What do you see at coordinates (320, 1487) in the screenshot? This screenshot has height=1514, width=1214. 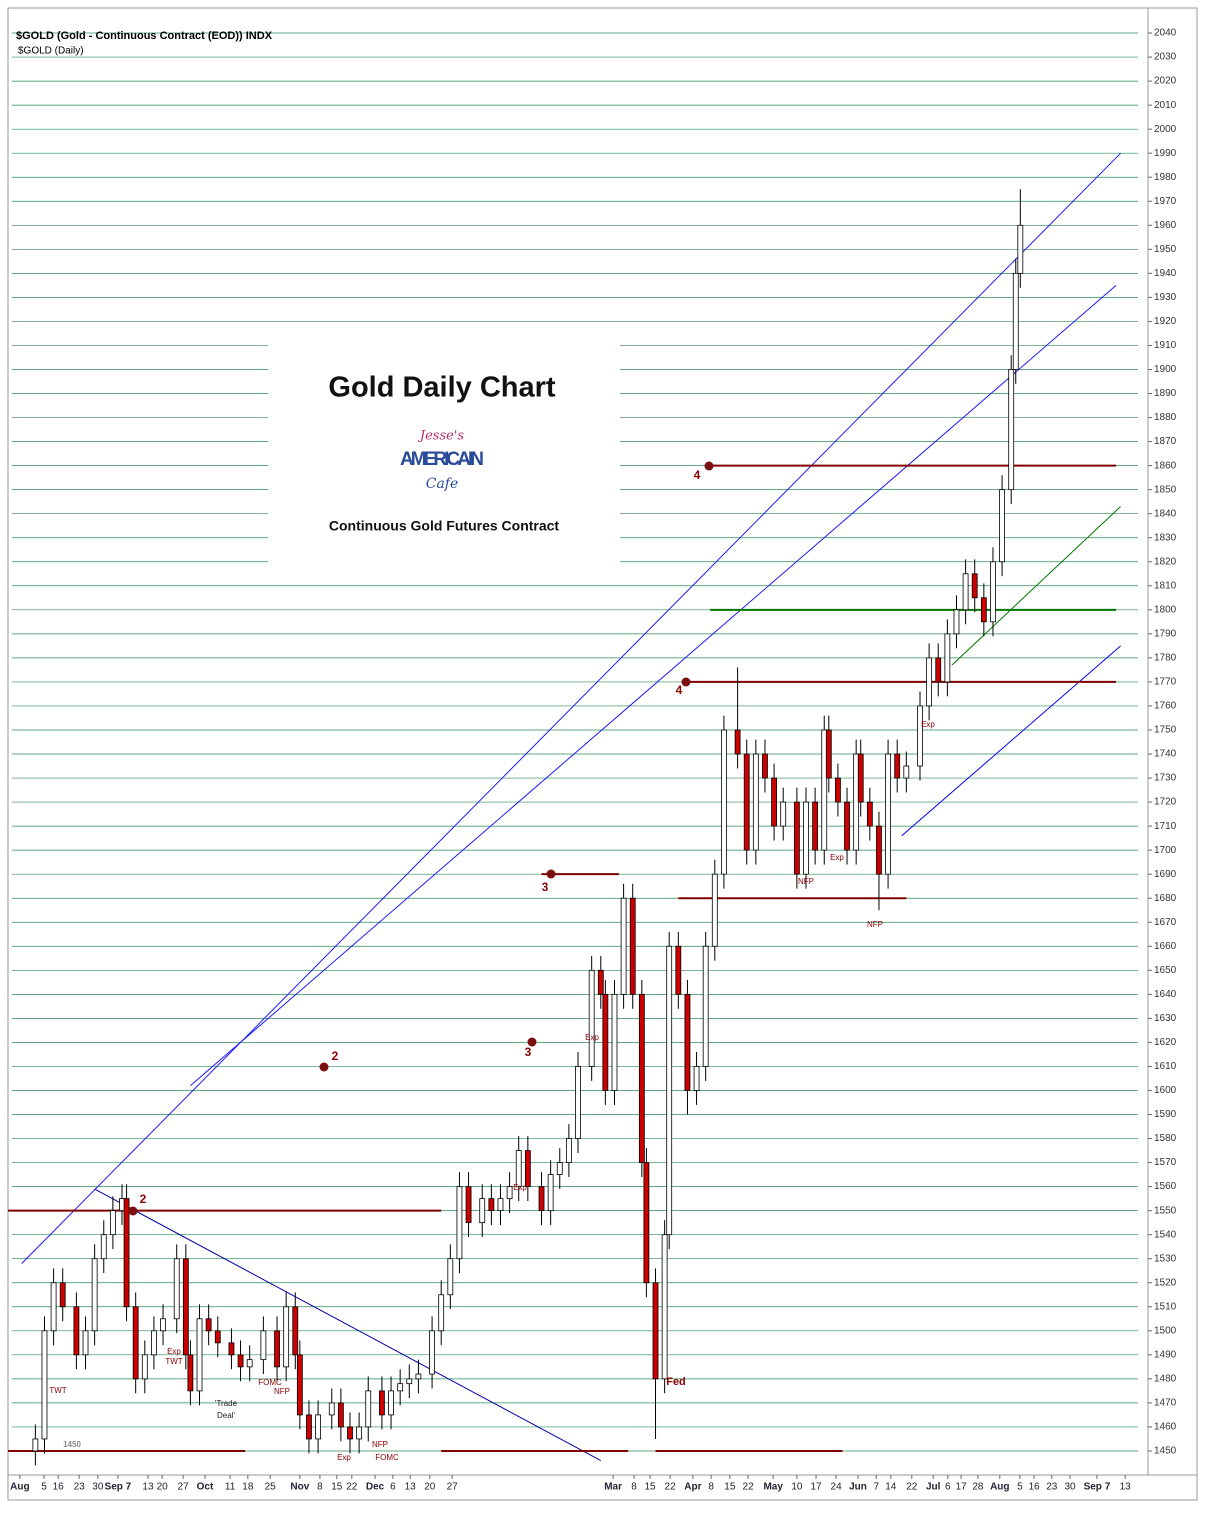 I see `x-tick-label: 8` at bounding box center [320, 1487].